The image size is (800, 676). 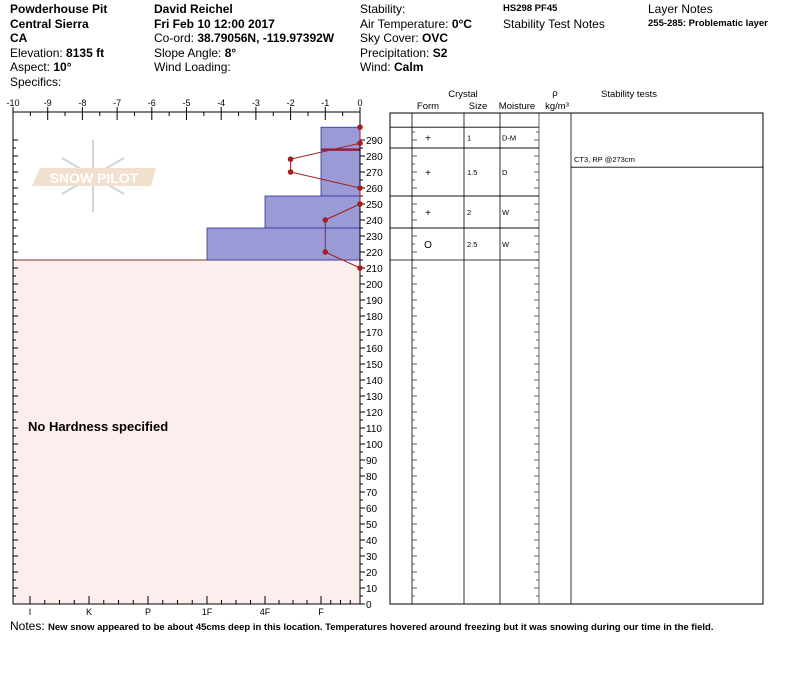 What do you see at coordinates (374, 173) in the screenshot?
I see `depth-tick-label: 270` at bounding box center [374, 173].